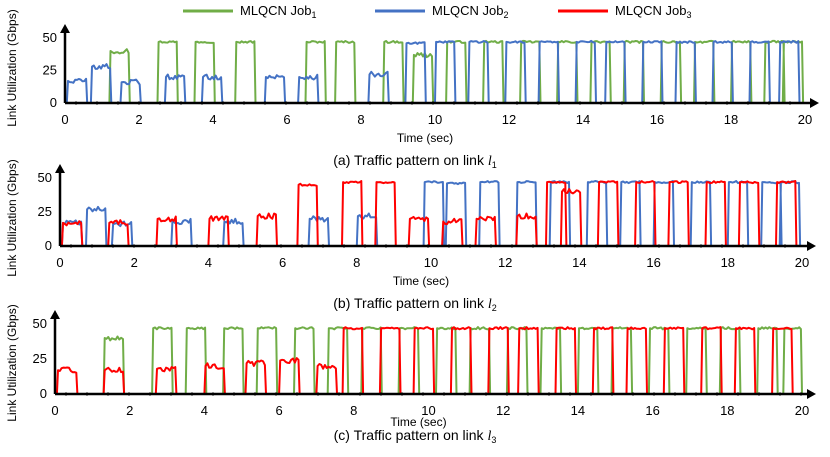 This screenshot has width=830, height=457. What do you see at coordinates (50, 70) in the screenshot?
I see `y-tick-label: 25` at bounding box center [50, 70].